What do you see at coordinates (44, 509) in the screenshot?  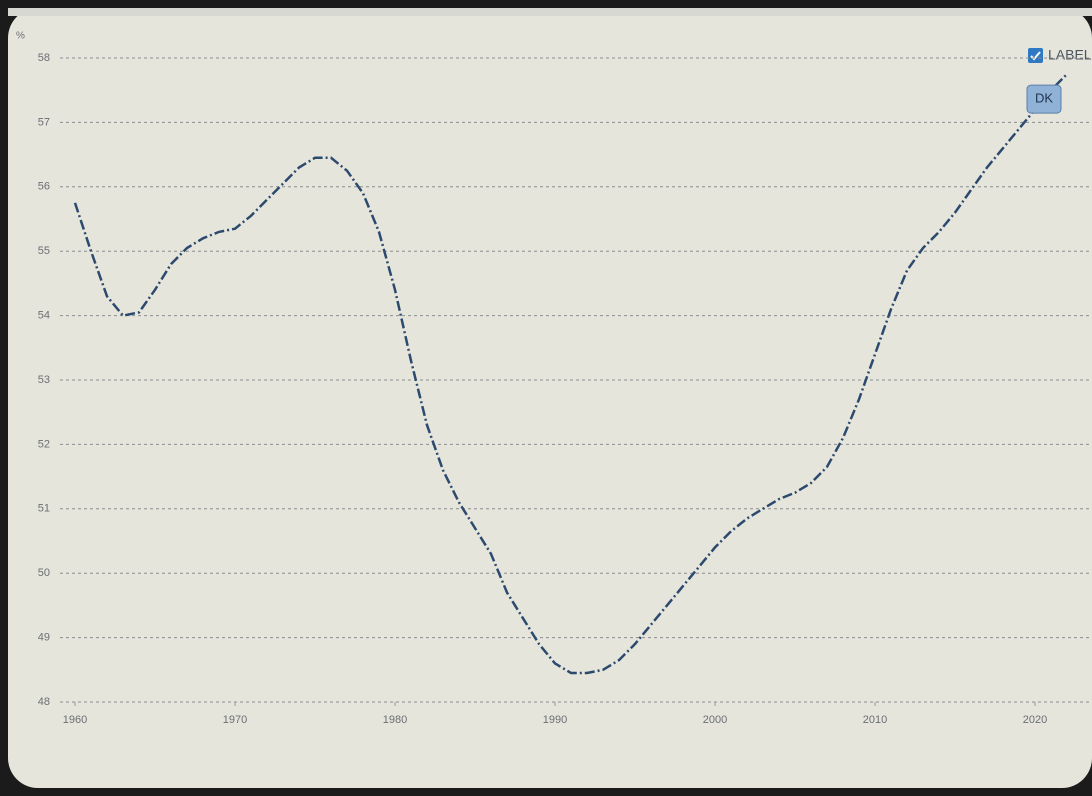 I see `y-tick-label: 51` at bounding box center [44, 509].